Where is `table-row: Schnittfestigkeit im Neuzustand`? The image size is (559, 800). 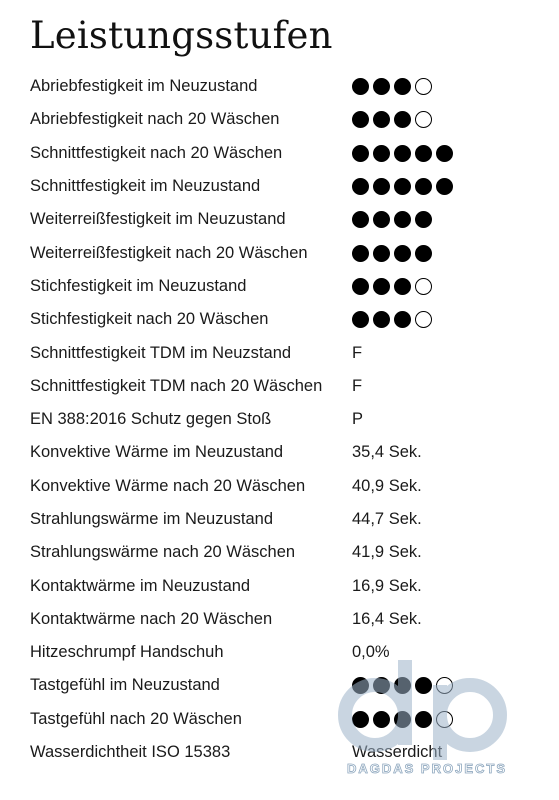 table-row: Schnittfestigkeit im Neuzustand is located at coordinates (290, 186).